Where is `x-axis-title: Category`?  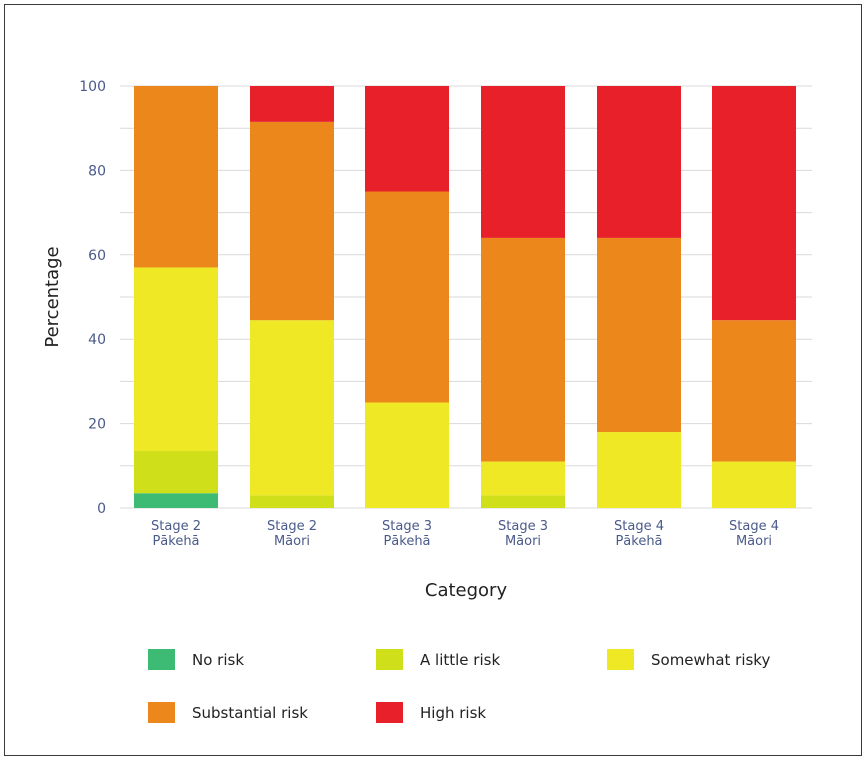
x-axis-title: Category is located at coordinates (466, 590).